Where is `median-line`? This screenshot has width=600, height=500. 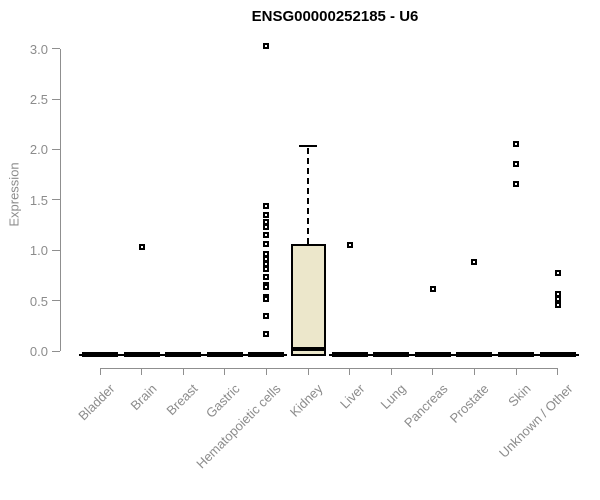
median-line is located at coordinates (308, 348).